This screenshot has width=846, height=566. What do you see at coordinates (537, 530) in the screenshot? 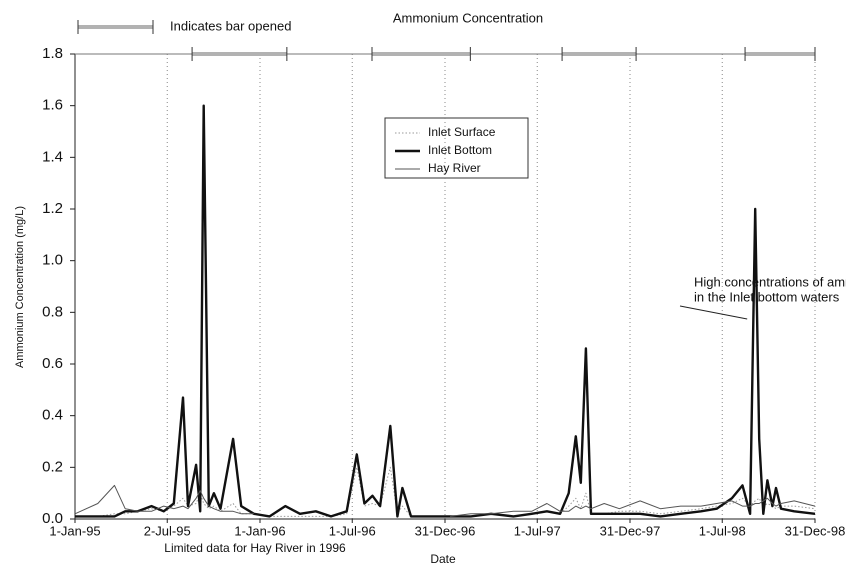
I see `x-tick-label: 1-Jul-97` at bounding box center [537, 530].